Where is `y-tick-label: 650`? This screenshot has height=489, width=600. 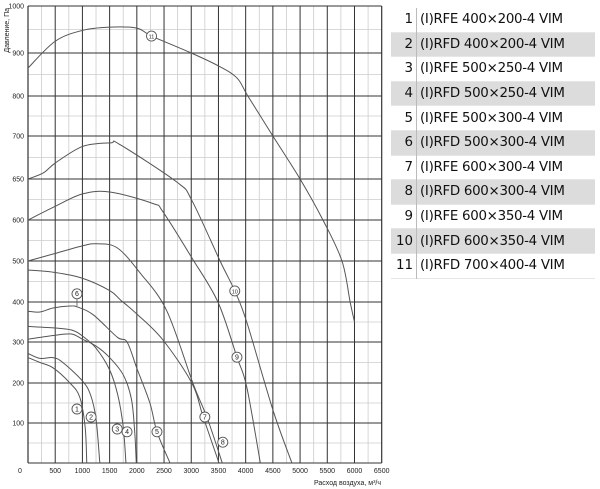 y-tick-label: 650 is located at coordinates (18, 180).